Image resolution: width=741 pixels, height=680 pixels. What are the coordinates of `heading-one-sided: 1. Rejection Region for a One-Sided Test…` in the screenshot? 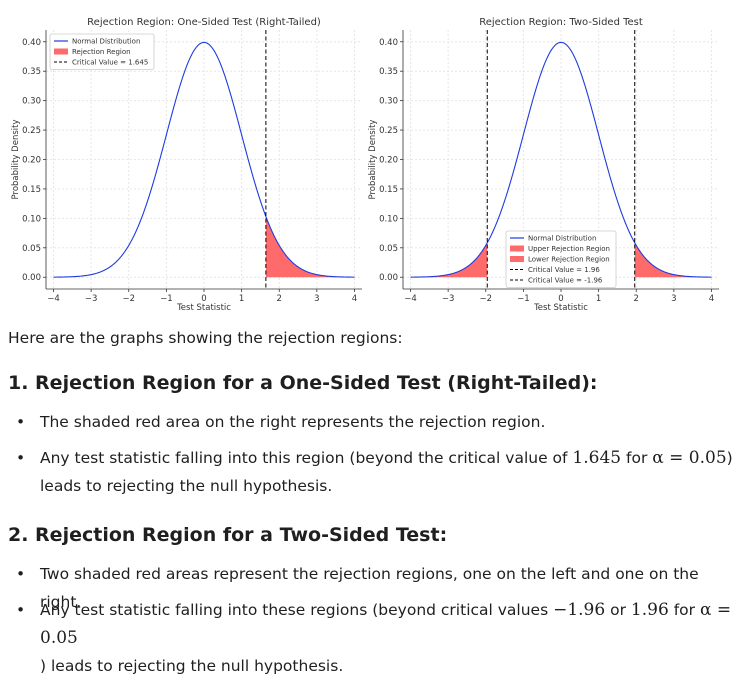 It's located at (303, 383).